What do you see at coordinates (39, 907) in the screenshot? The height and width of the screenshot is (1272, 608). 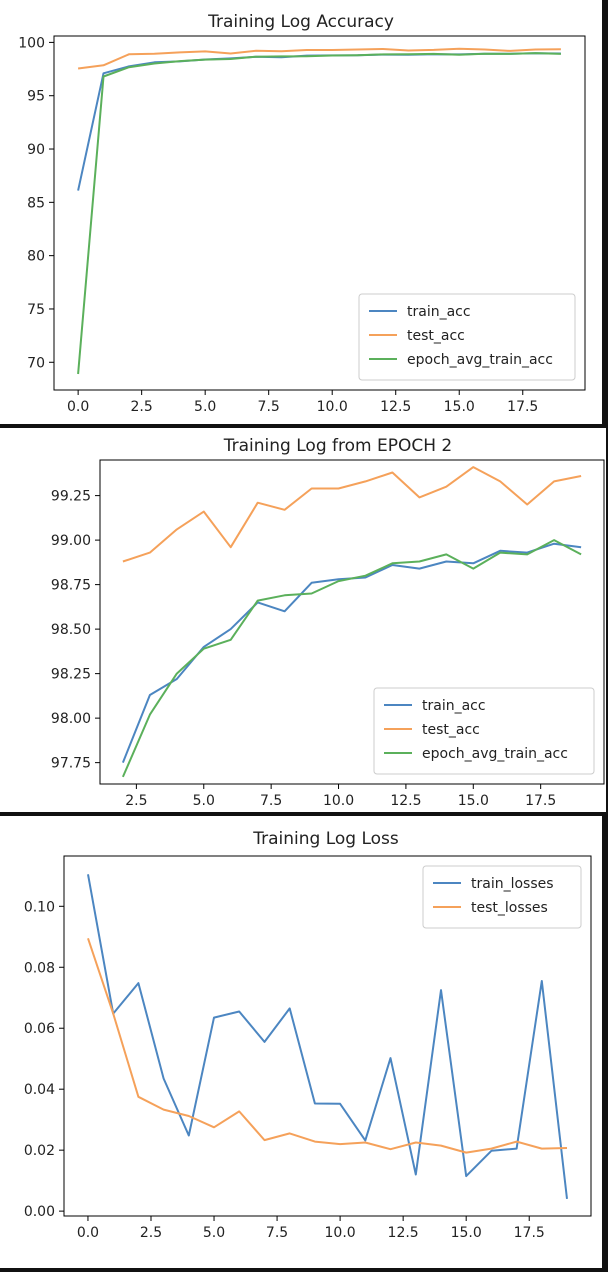 I see `y-tick-label: 0.10` at bounding box center [39, 907].